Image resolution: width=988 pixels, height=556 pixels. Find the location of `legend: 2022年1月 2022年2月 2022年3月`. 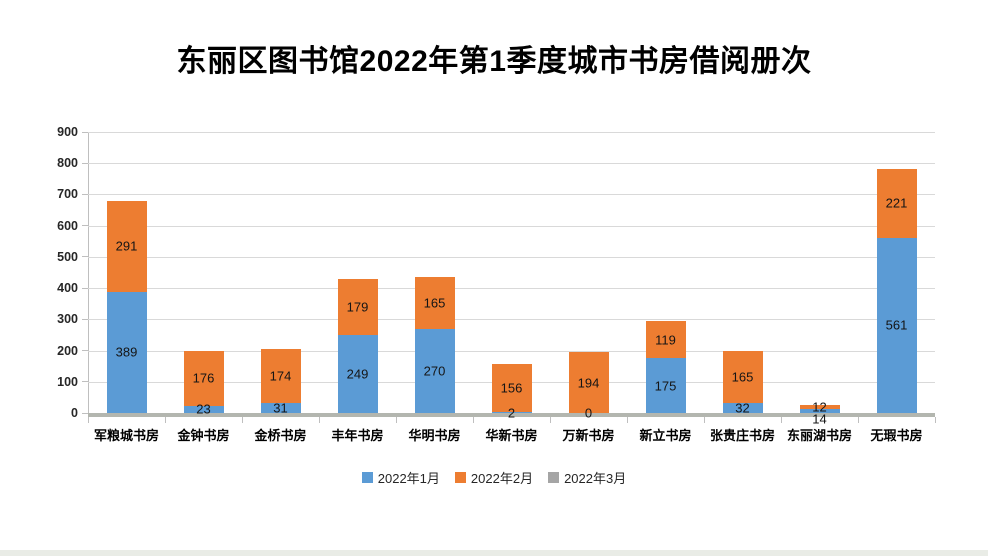

legend: 2022年1月 2022年2月 2022年3月 is located at coordinates (494, 477).